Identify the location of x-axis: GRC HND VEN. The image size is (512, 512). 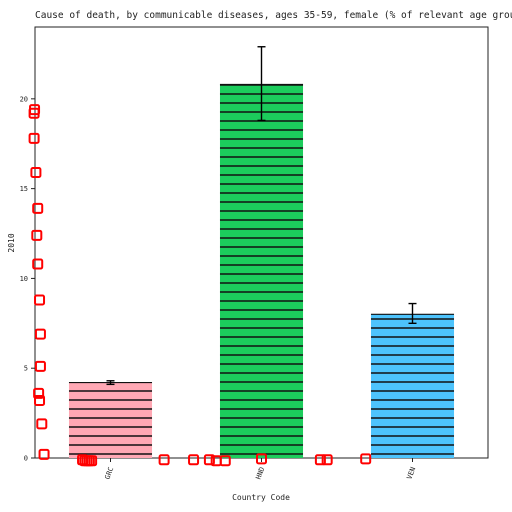
(261, 469).